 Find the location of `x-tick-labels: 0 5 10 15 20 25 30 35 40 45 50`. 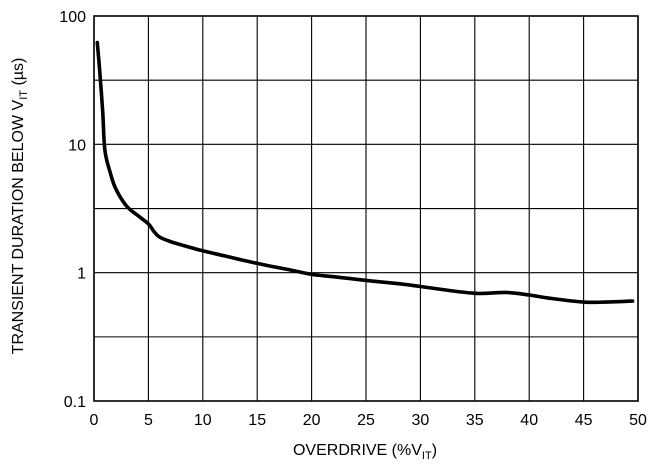

x-tick-labels: 0 5 10 15 20 25 30 35 40 45 50 is located at coordinates (368, 420).